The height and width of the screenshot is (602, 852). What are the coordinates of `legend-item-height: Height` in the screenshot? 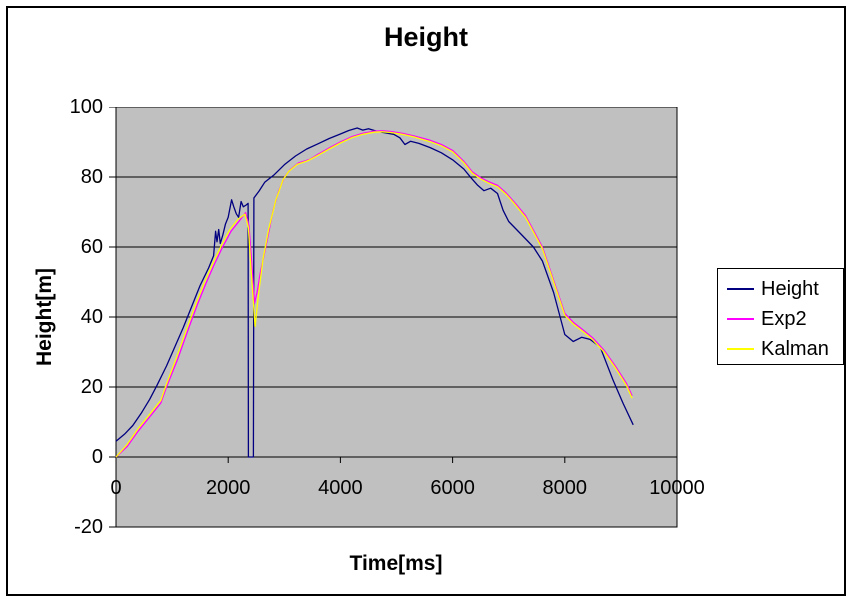 It's located at (780, 289).